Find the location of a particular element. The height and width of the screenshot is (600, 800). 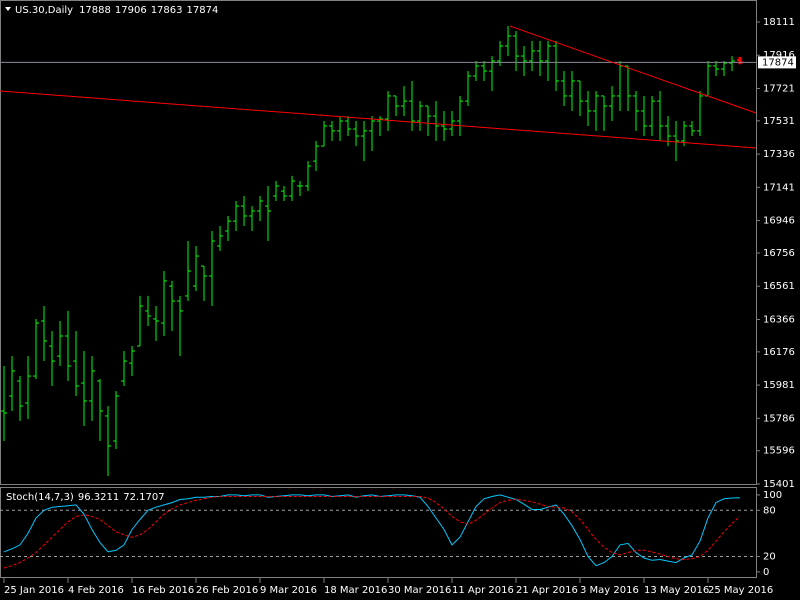

symbol: US.30,Daily is located at coordinates (44, 10).